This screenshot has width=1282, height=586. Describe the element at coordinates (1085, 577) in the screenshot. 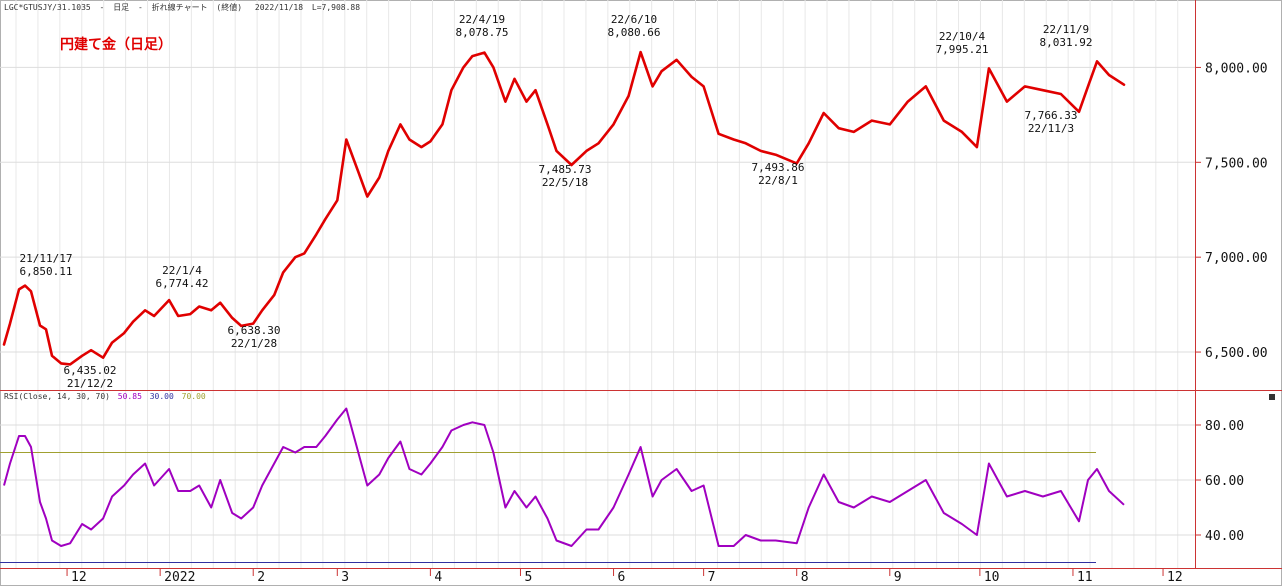

I see `x-tick-label: 11` at that location.